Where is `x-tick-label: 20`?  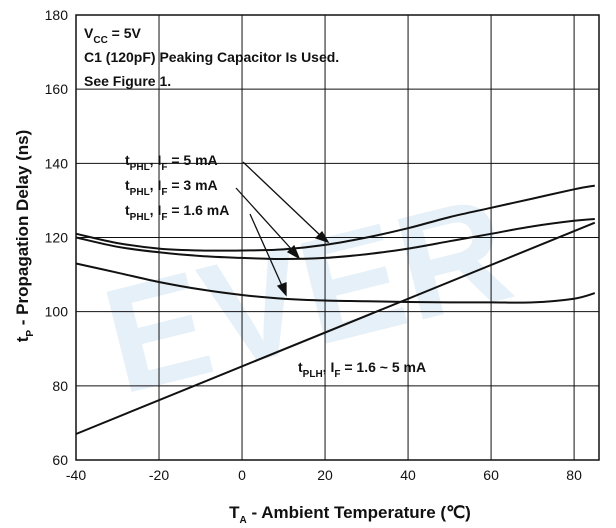 x-tick-label: 20 is located at coordinates (325, 475).